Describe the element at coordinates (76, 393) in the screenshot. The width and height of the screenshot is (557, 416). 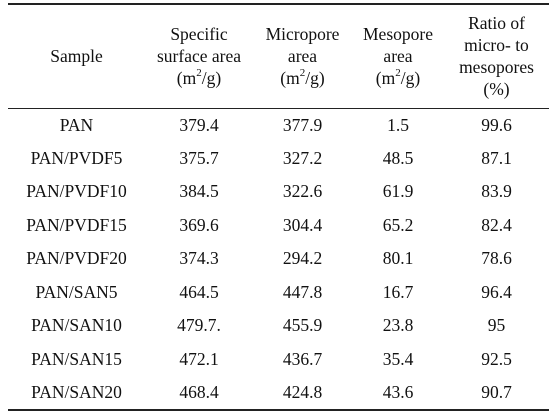
I see `cell-sample: PAN/SAN20` at that location.